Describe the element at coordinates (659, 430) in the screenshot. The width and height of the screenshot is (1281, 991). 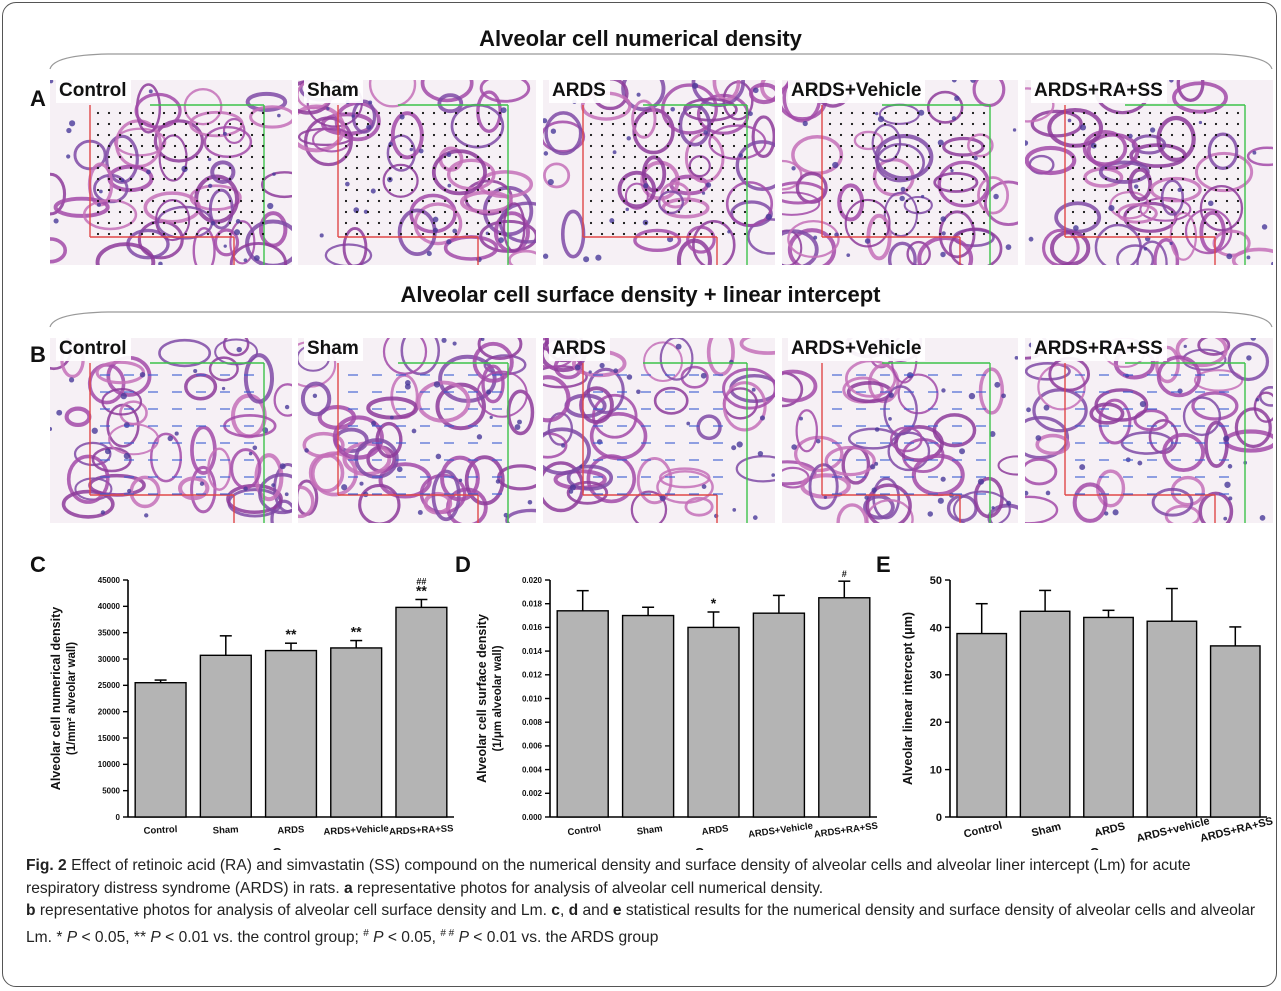
I see `tissue-image` at that location.